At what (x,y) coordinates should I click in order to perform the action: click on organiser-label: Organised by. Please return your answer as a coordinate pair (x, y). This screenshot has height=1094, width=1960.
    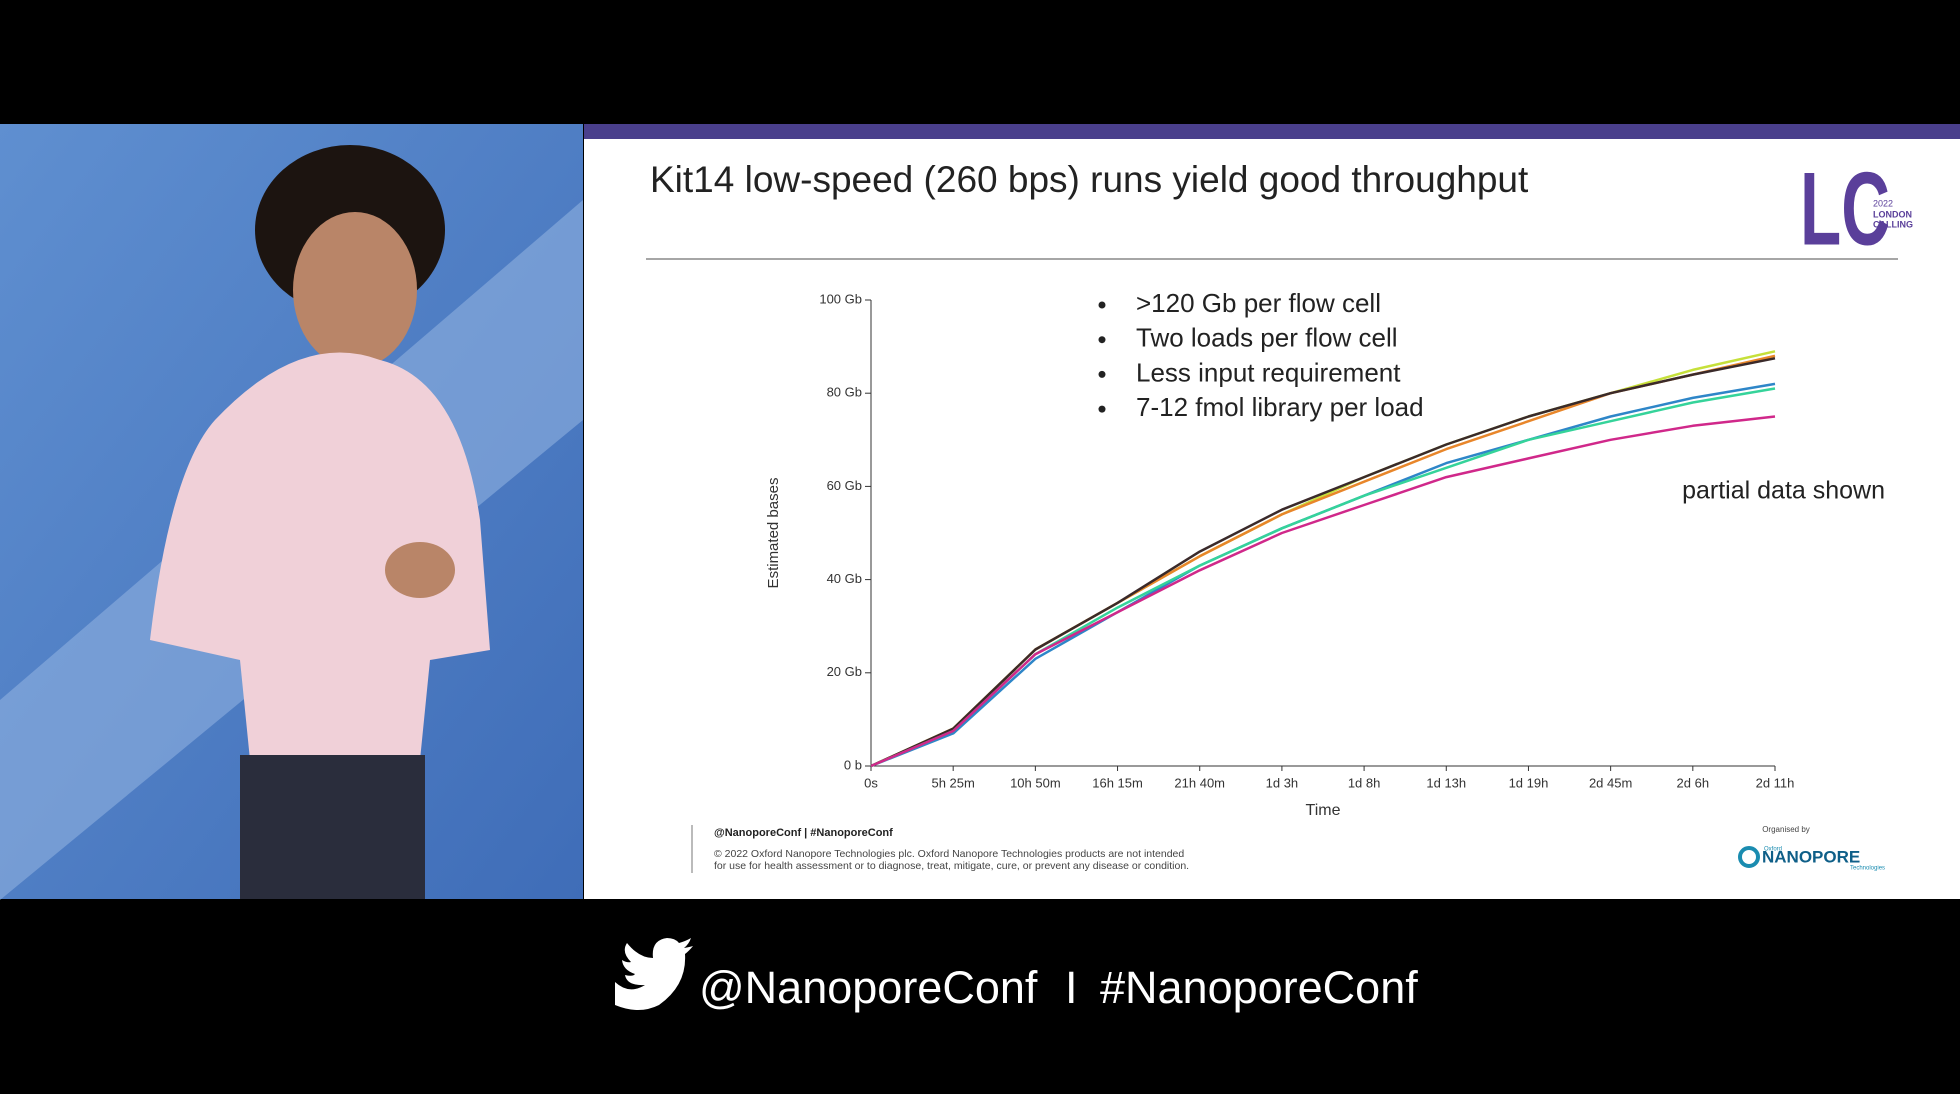
    Looking at the image, I should click on (1786, 829).